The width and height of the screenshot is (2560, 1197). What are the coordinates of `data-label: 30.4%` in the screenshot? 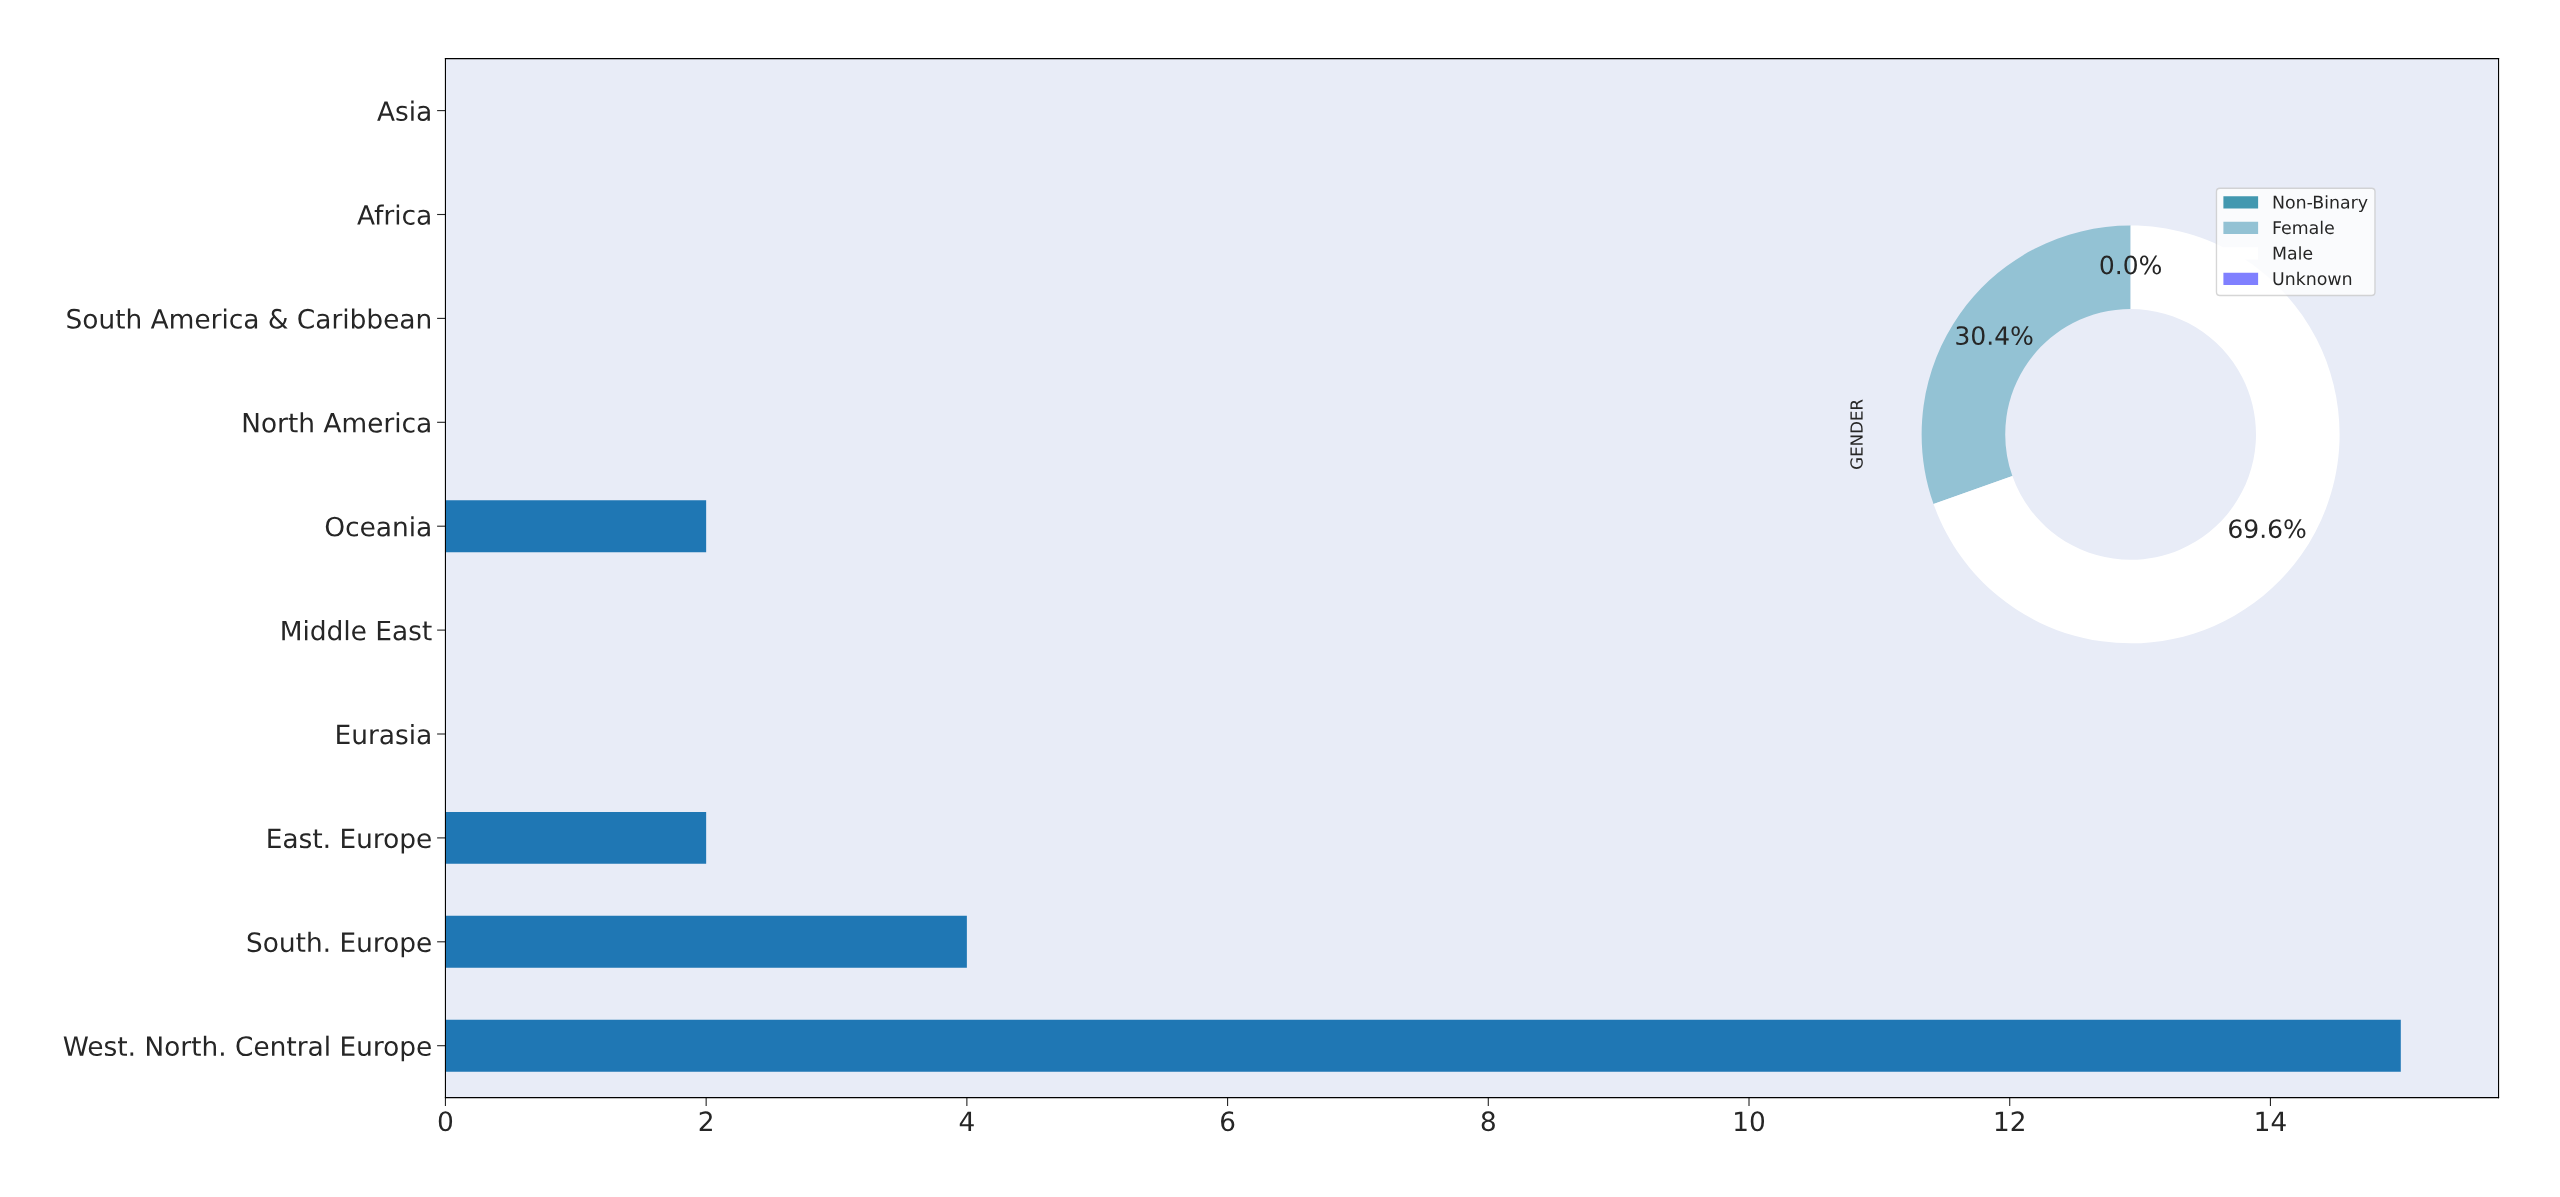 It's located at (1994, 336).